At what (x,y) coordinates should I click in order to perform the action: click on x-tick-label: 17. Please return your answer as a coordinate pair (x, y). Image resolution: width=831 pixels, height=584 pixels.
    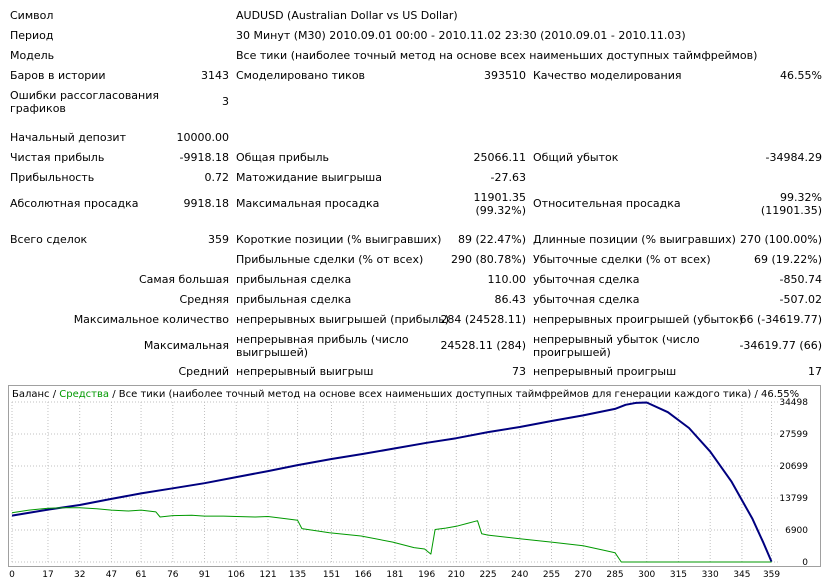
    Looking at the image, I should click on (47, 575).